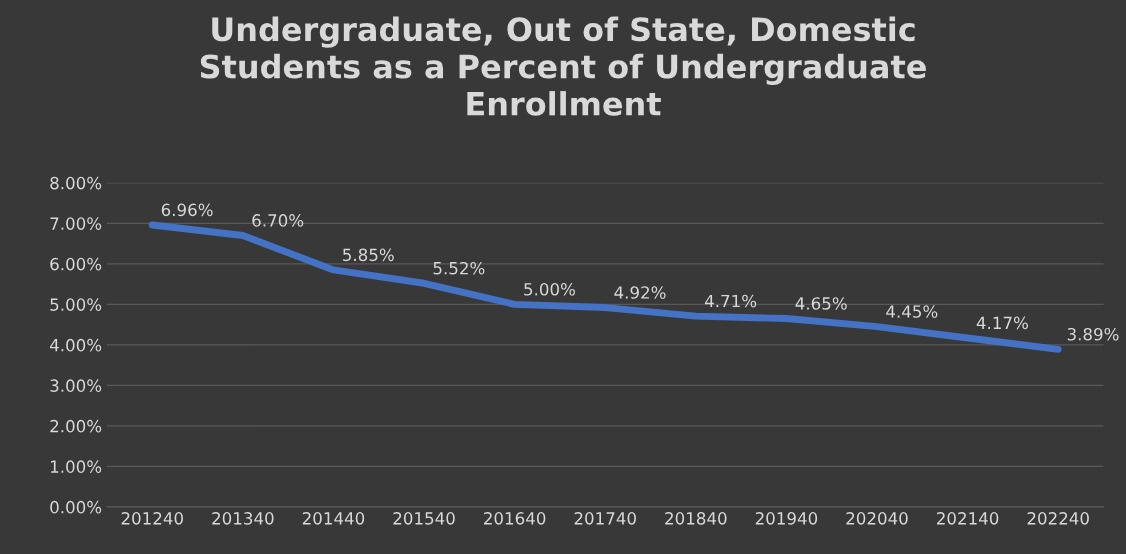  Describe the element at coordinates (76, 385) in the screenshot. I see `y-tick-label: 3.00%` at that location.